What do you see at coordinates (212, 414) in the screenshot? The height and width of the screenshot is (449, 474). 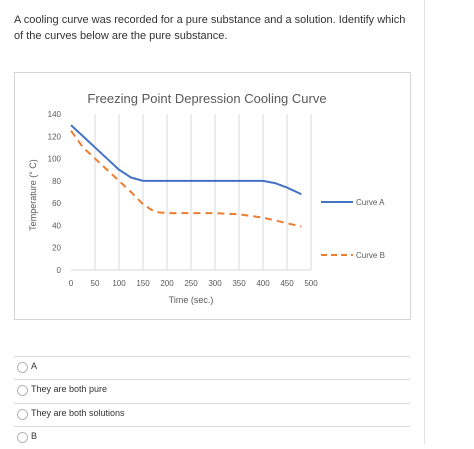 I see `option-both-solutions: They are both solutions` at bounding box center [212, 414].